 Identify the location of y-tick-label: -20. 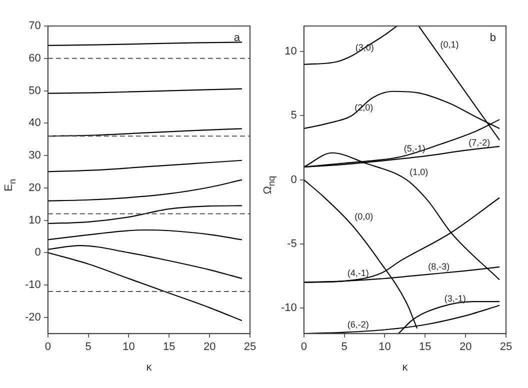
(32, 317).